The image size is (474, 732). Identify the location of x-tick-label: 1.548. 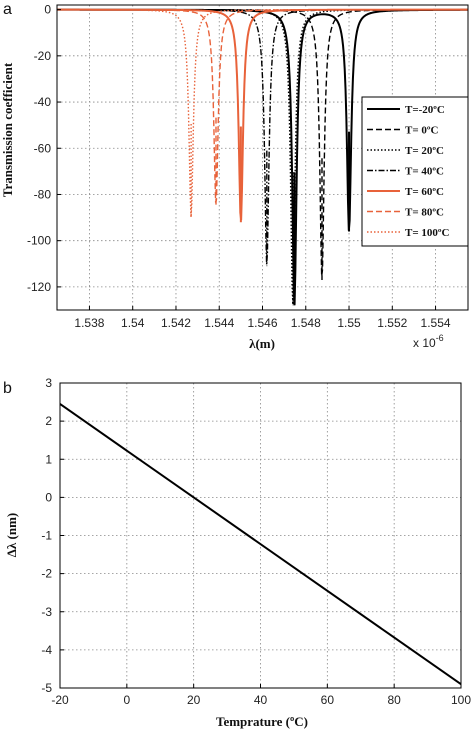
(306, 323).